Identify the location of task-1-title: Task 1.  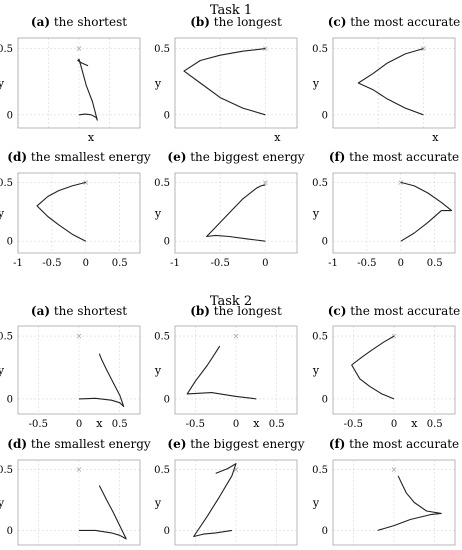
(231, 10).